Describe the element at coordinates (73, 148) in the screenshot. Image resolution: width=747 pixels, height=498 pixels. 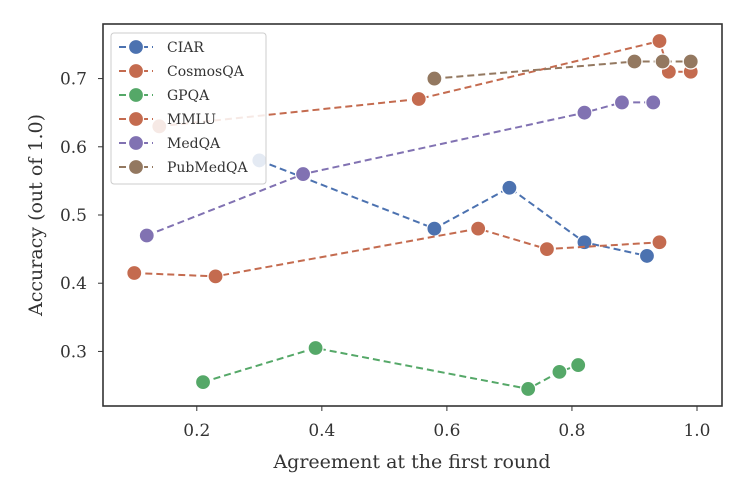
I see `y-tick-label: 0.6` at that location.